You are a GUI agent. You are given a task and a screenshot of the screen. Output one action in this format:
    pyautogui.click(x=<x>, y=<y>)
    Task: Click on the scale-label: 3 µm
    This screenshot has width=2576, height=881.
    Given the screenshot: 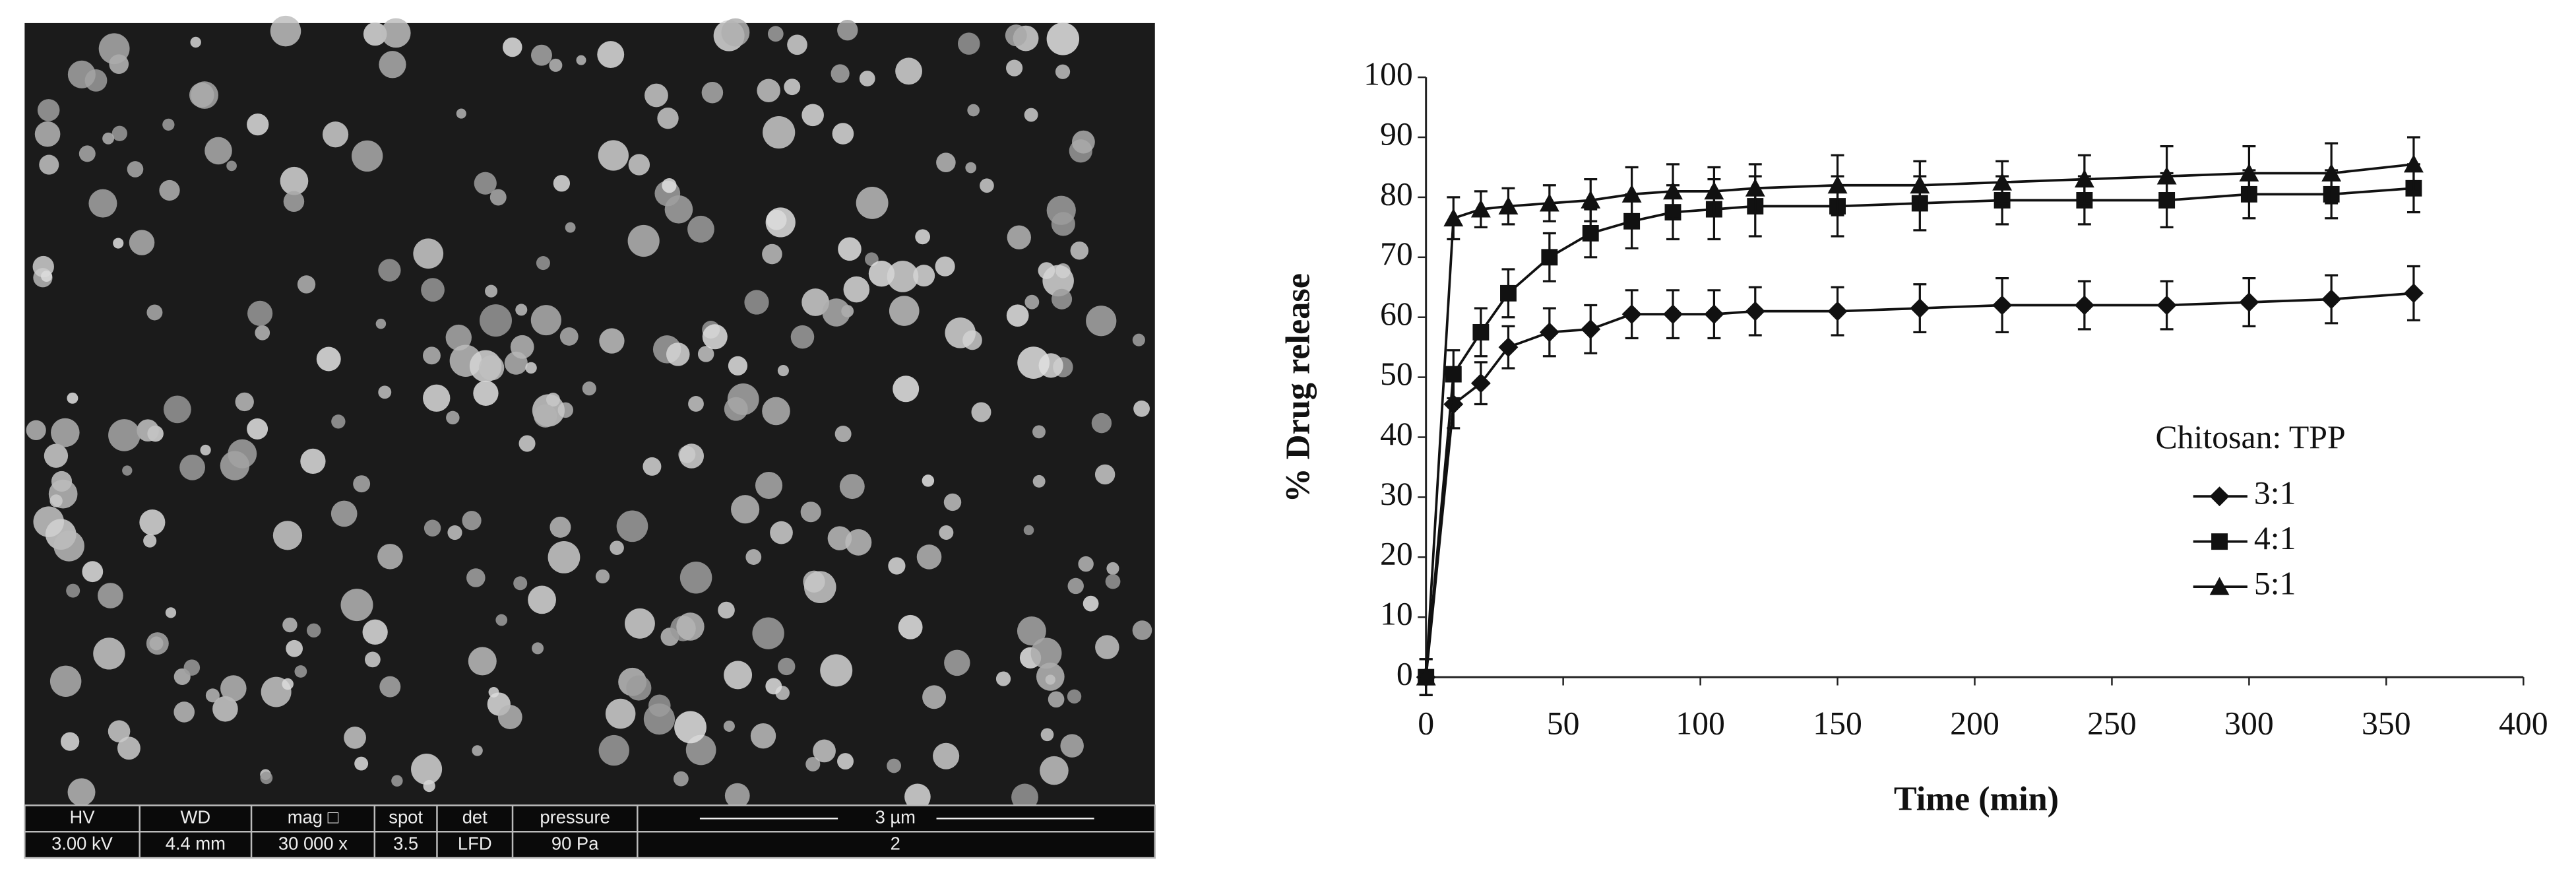 What is the action you would take?
    pyautogui.click(x=896, y=817)
    